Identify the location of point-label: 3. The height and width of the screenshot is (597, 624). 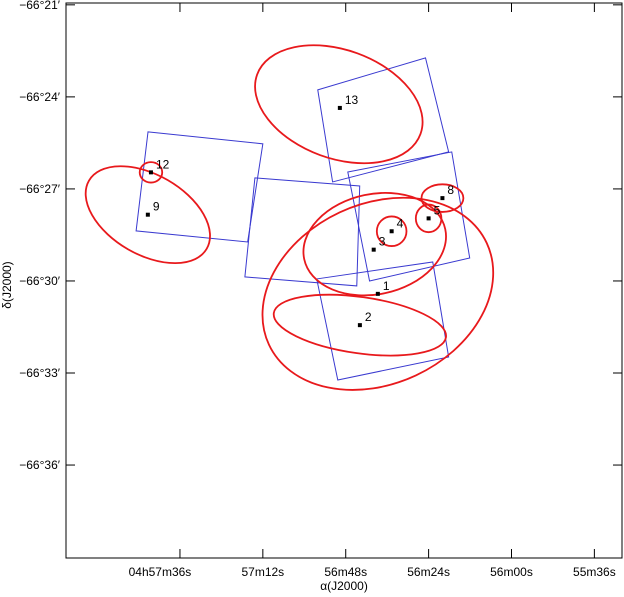
(382, 242).